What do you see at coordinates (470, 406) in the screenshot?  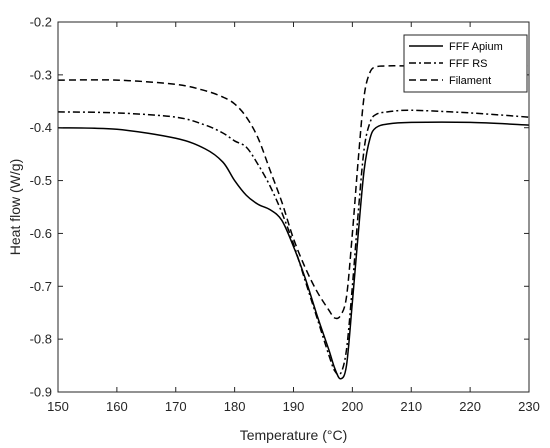 I see `x-tick-label: 220` at bounding box center [470, 406].